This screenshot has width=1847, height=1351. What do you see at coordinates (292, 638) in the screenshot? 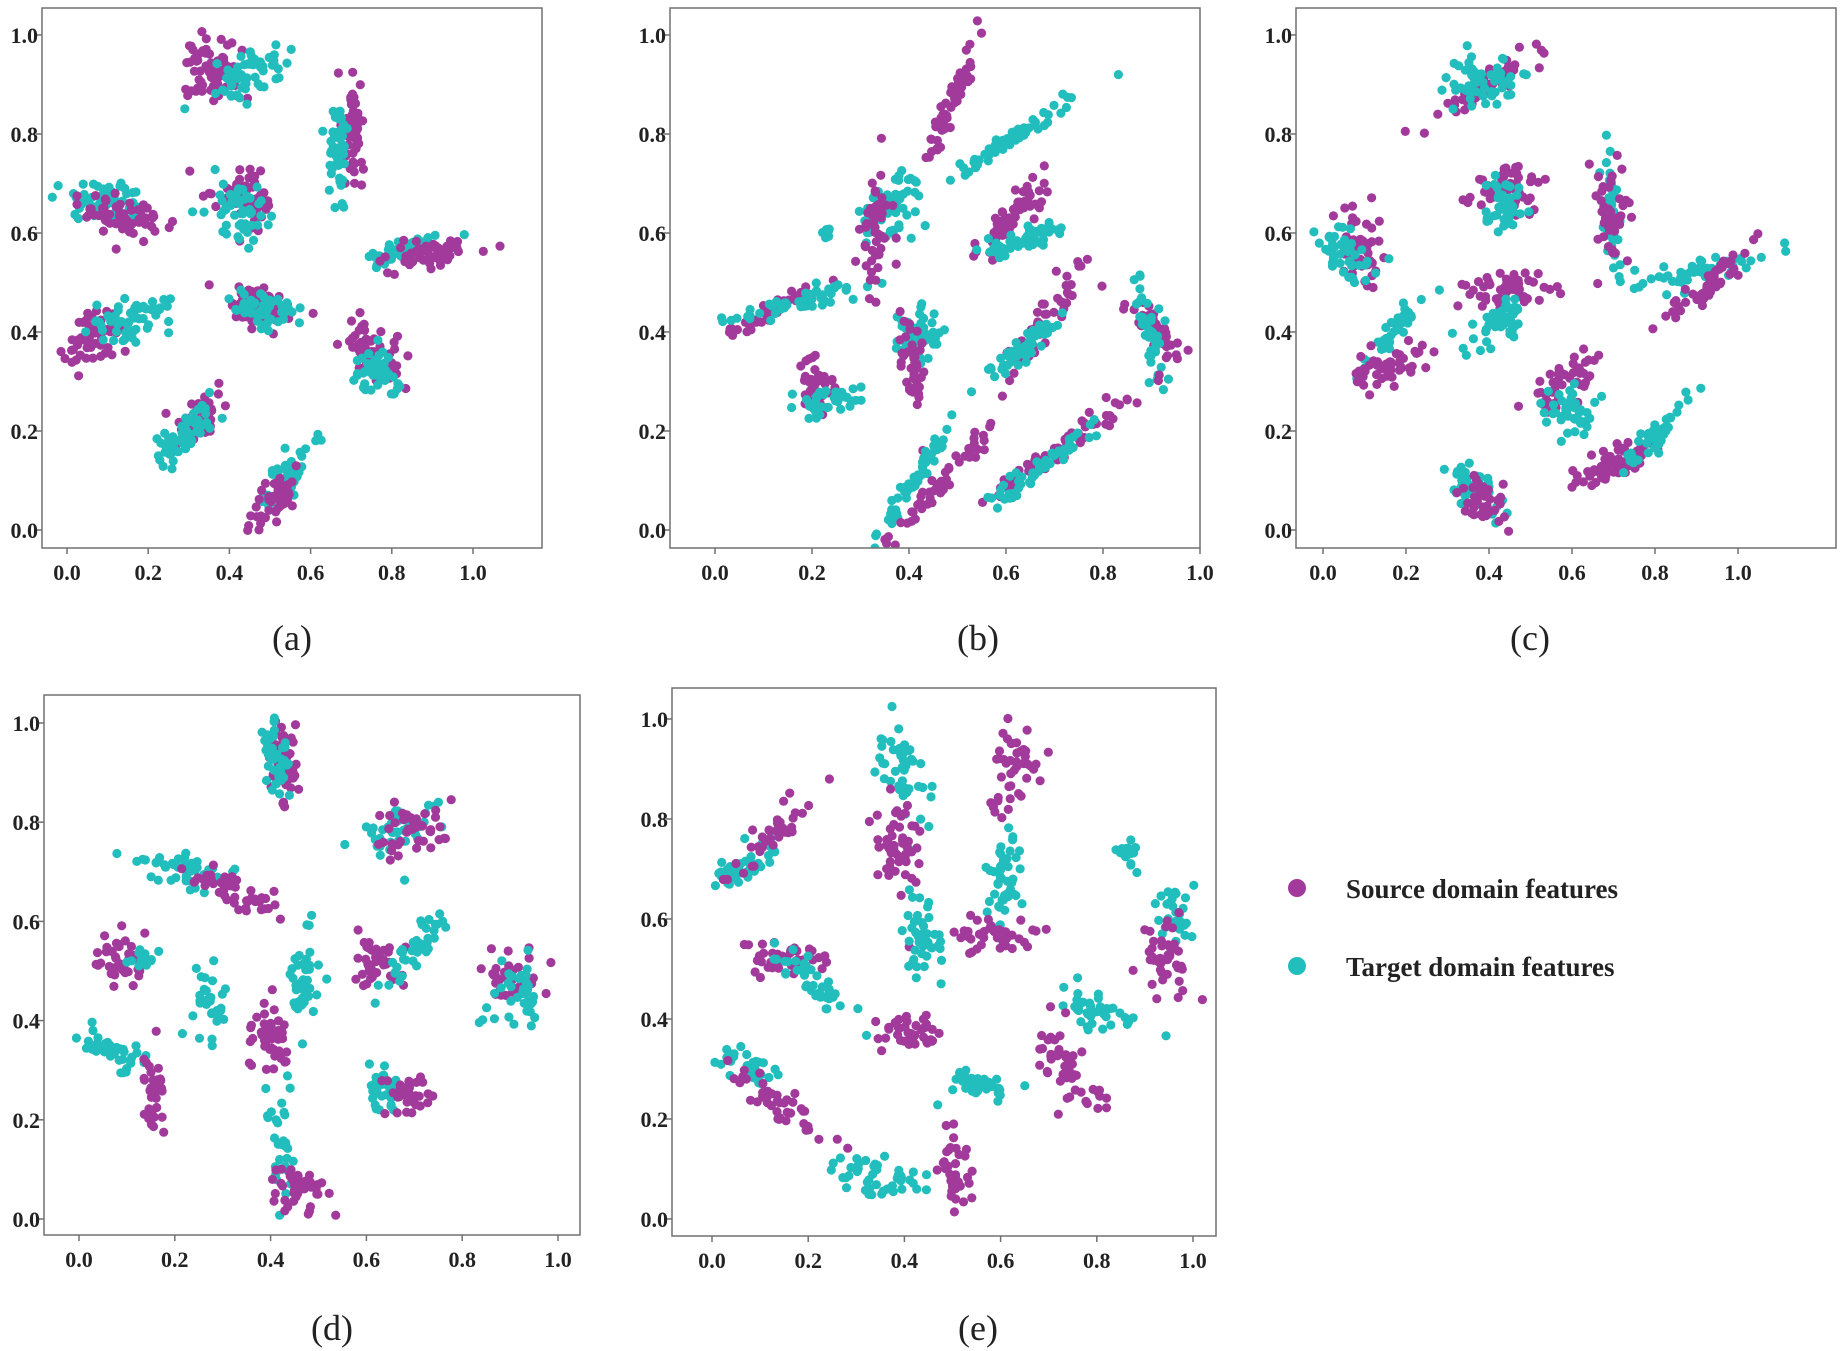
I see `panel-a-caption: (a)` at bounding box center [292, 638].